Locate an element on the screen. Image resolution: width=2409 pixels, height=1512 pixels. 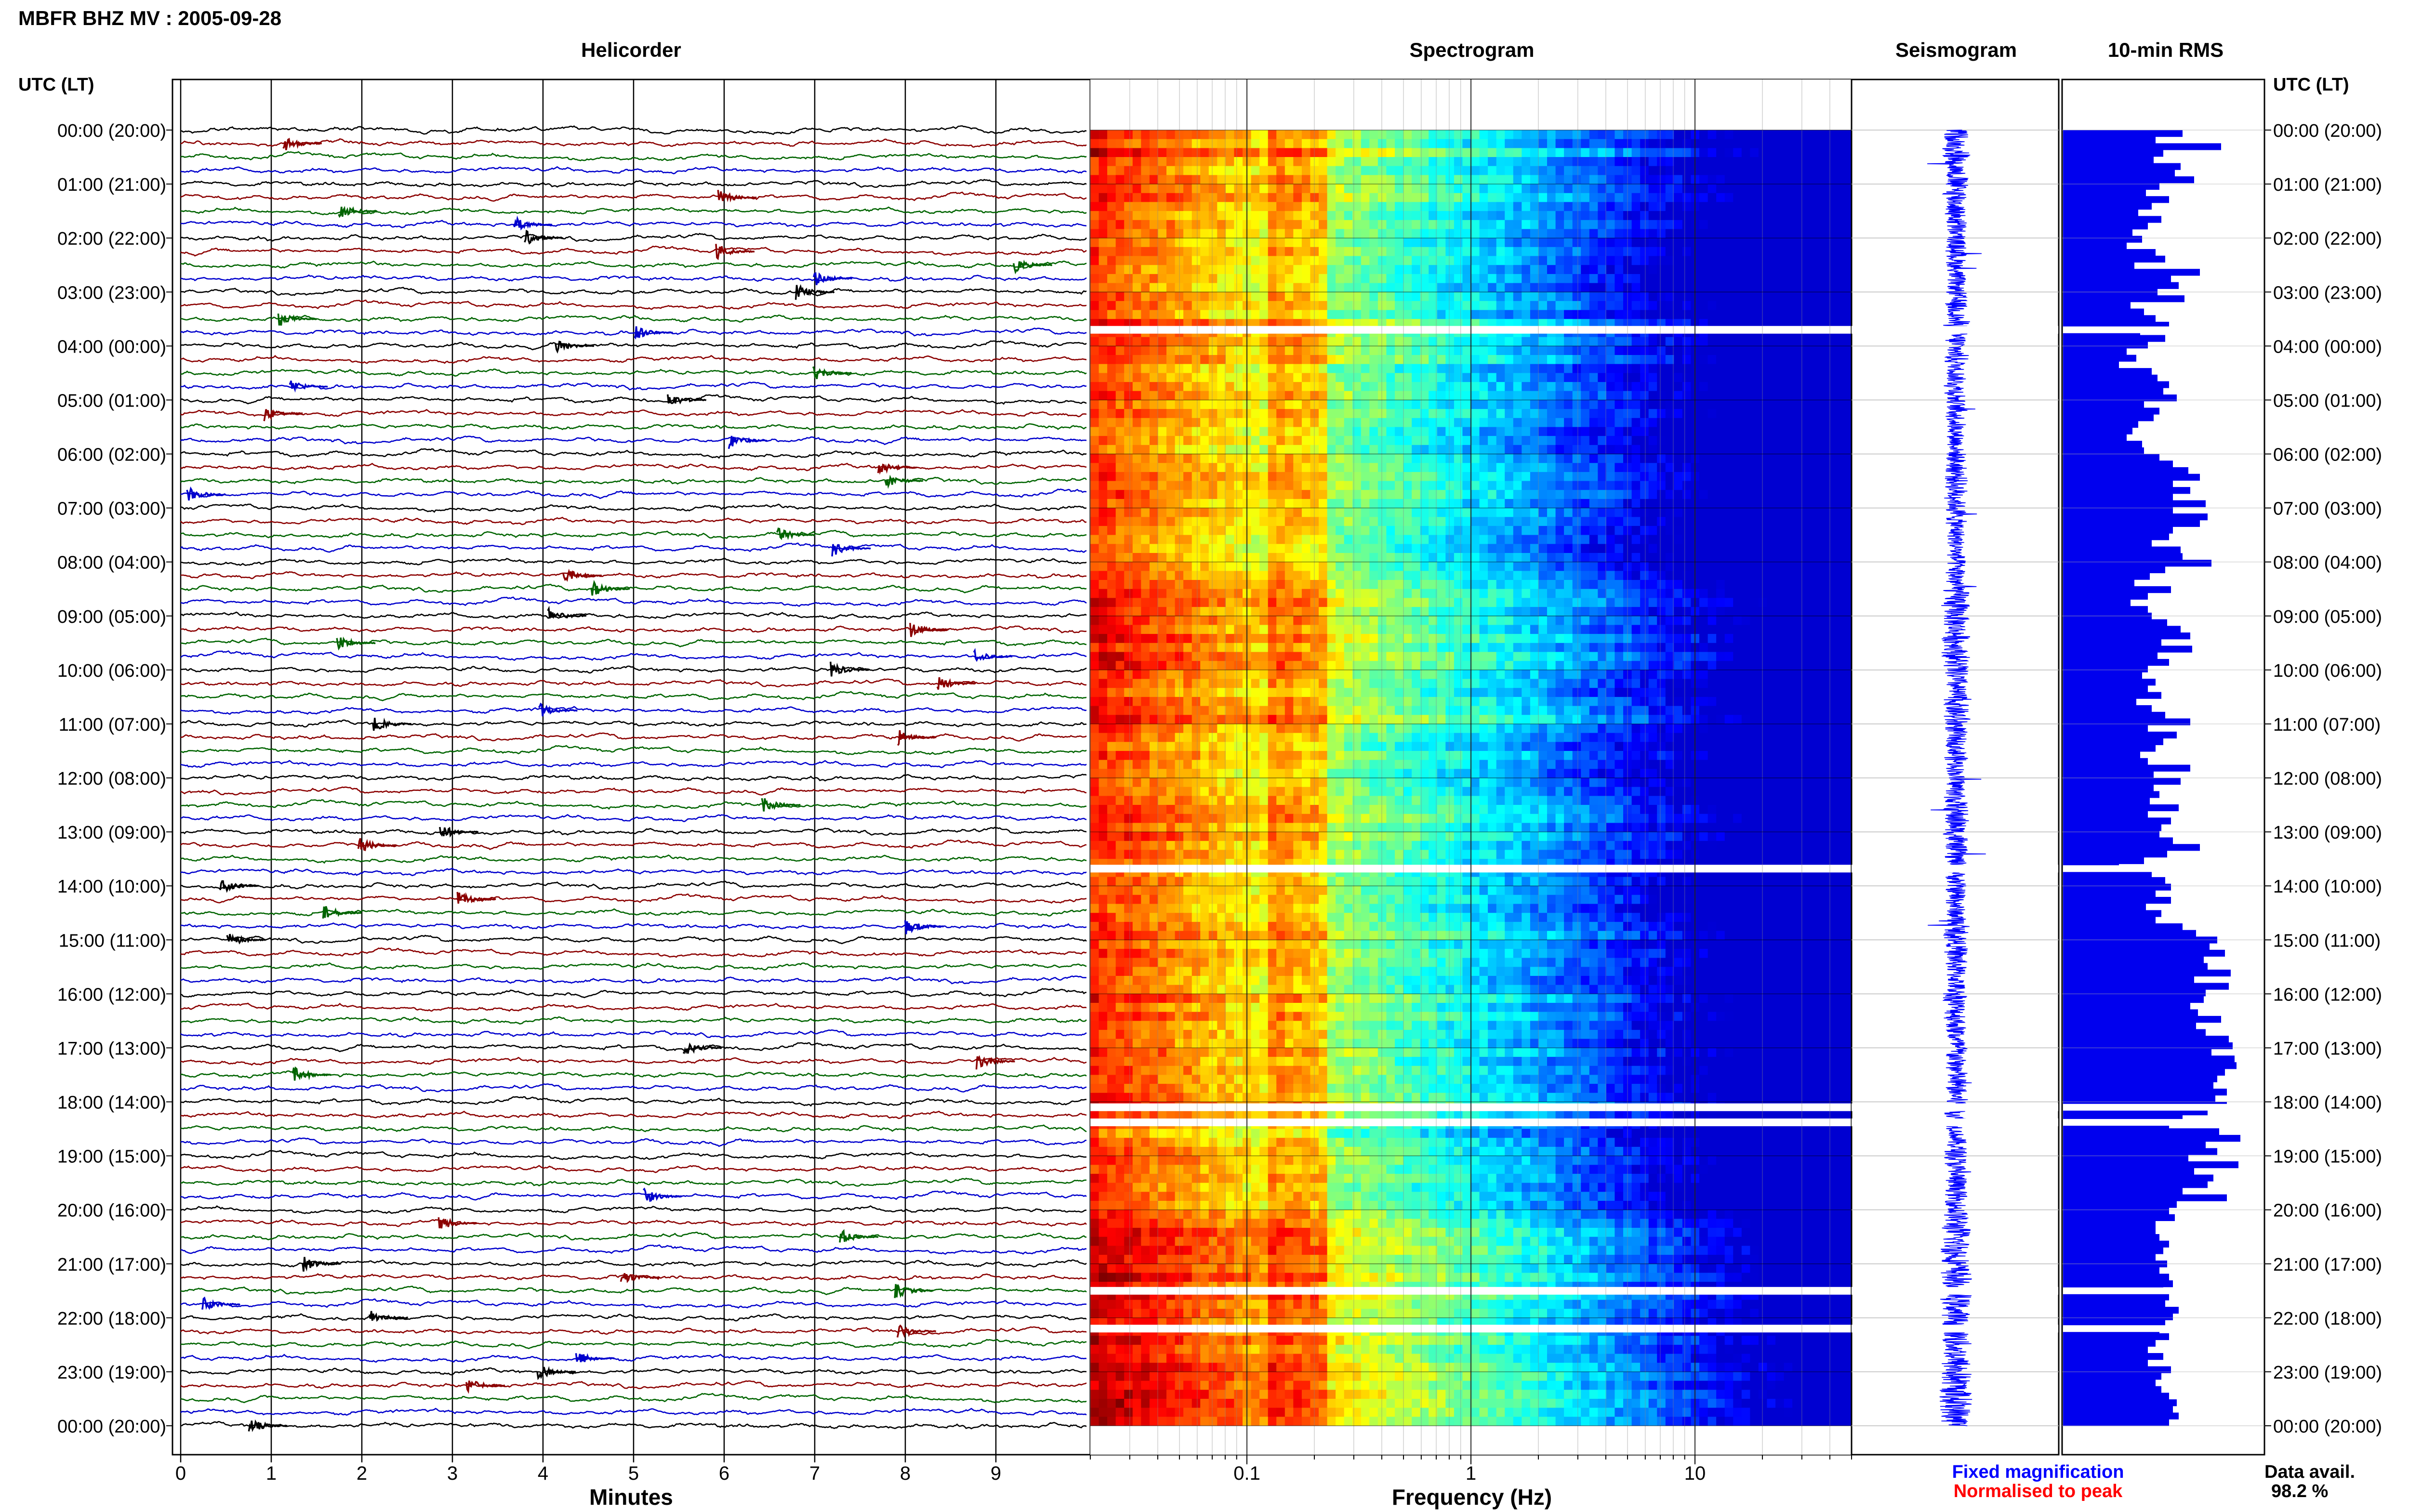
helicorder-tick-label: 2 is located at coordinates (362, 1473).